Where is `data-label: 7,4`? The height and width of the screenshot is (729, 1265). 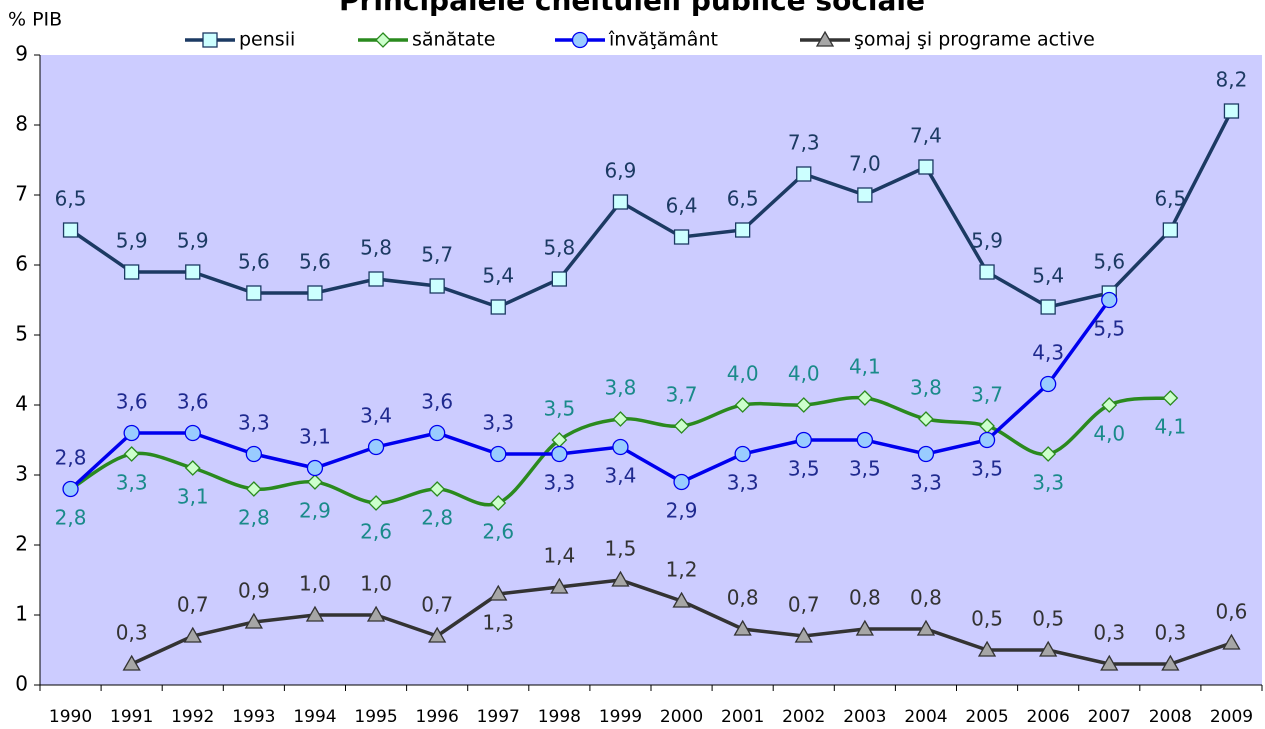
data-label: 7,4 is located at coordinates (926, 136).